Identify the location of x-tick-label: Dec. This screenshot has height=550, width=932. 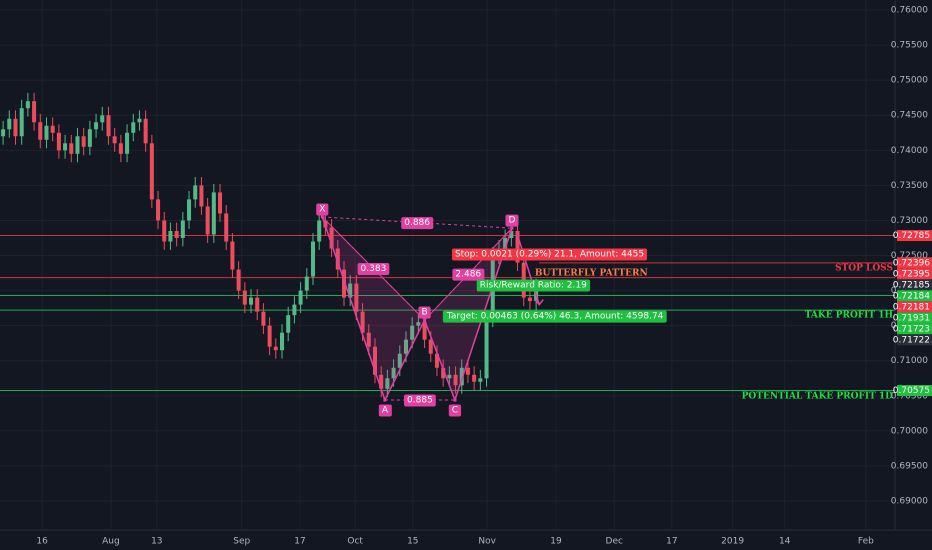
(614, 542).